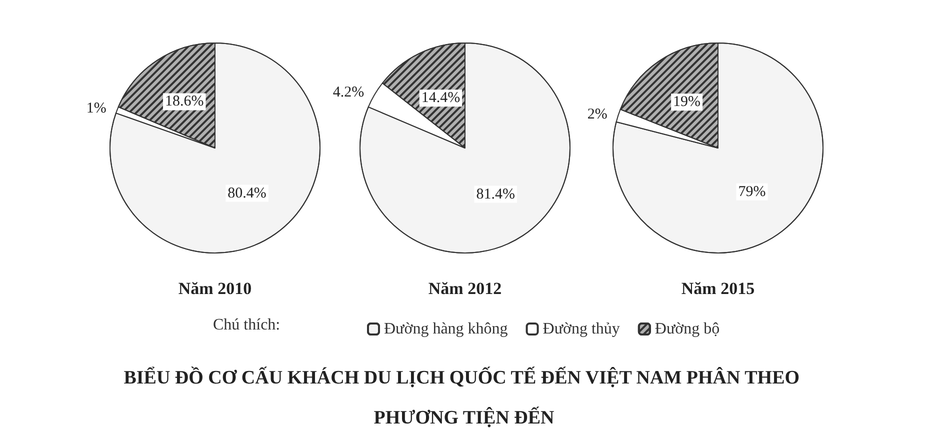 The width and height of the screenshot is (929, 439). What do you see at coordinates (581, 329) in the screenshot?
I see `legend-label: Đường thủy` at bounding box center [581, 329].